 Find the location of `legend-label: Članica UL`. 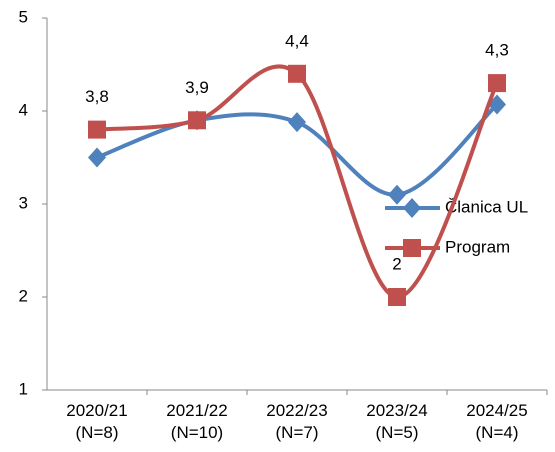

legend-label: Članica UL is located at coordinates (486, 206).